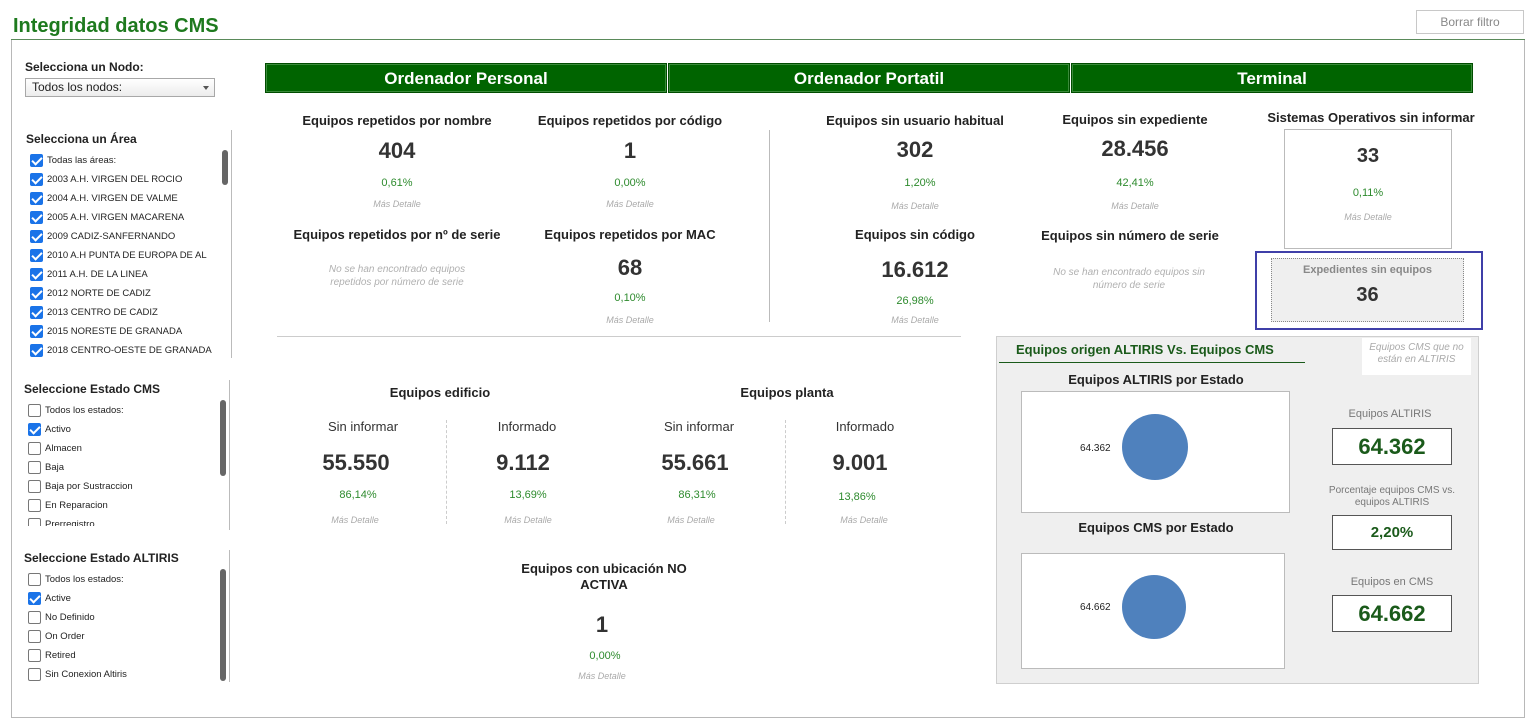 The height and width of the screenshot is (727, 1531). What do you see at coordinates (125, 236) in the screenshot?
I see `area-item: 2009 CADIZ-SANFERNANDO` at bounding box center [125, 236].